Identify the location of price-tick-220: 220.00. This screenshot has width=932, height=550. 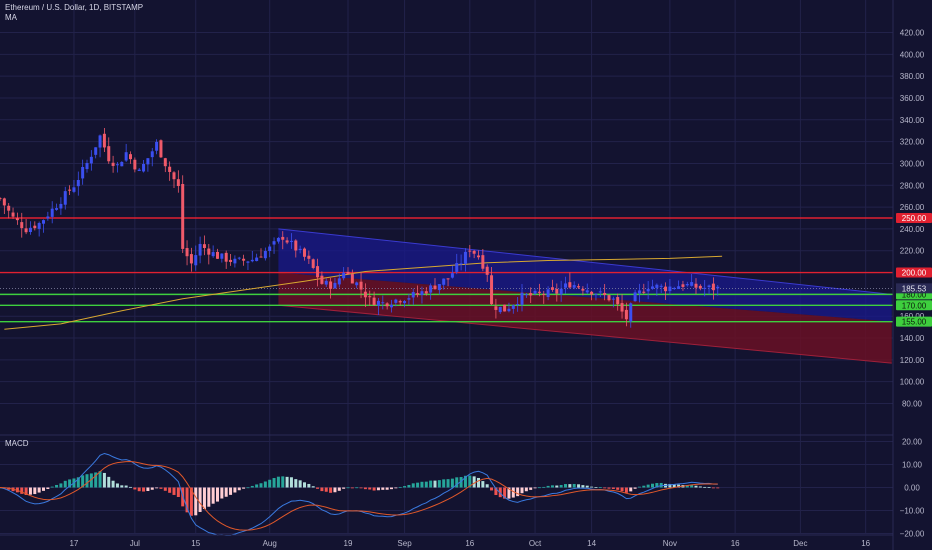
(912, 251).